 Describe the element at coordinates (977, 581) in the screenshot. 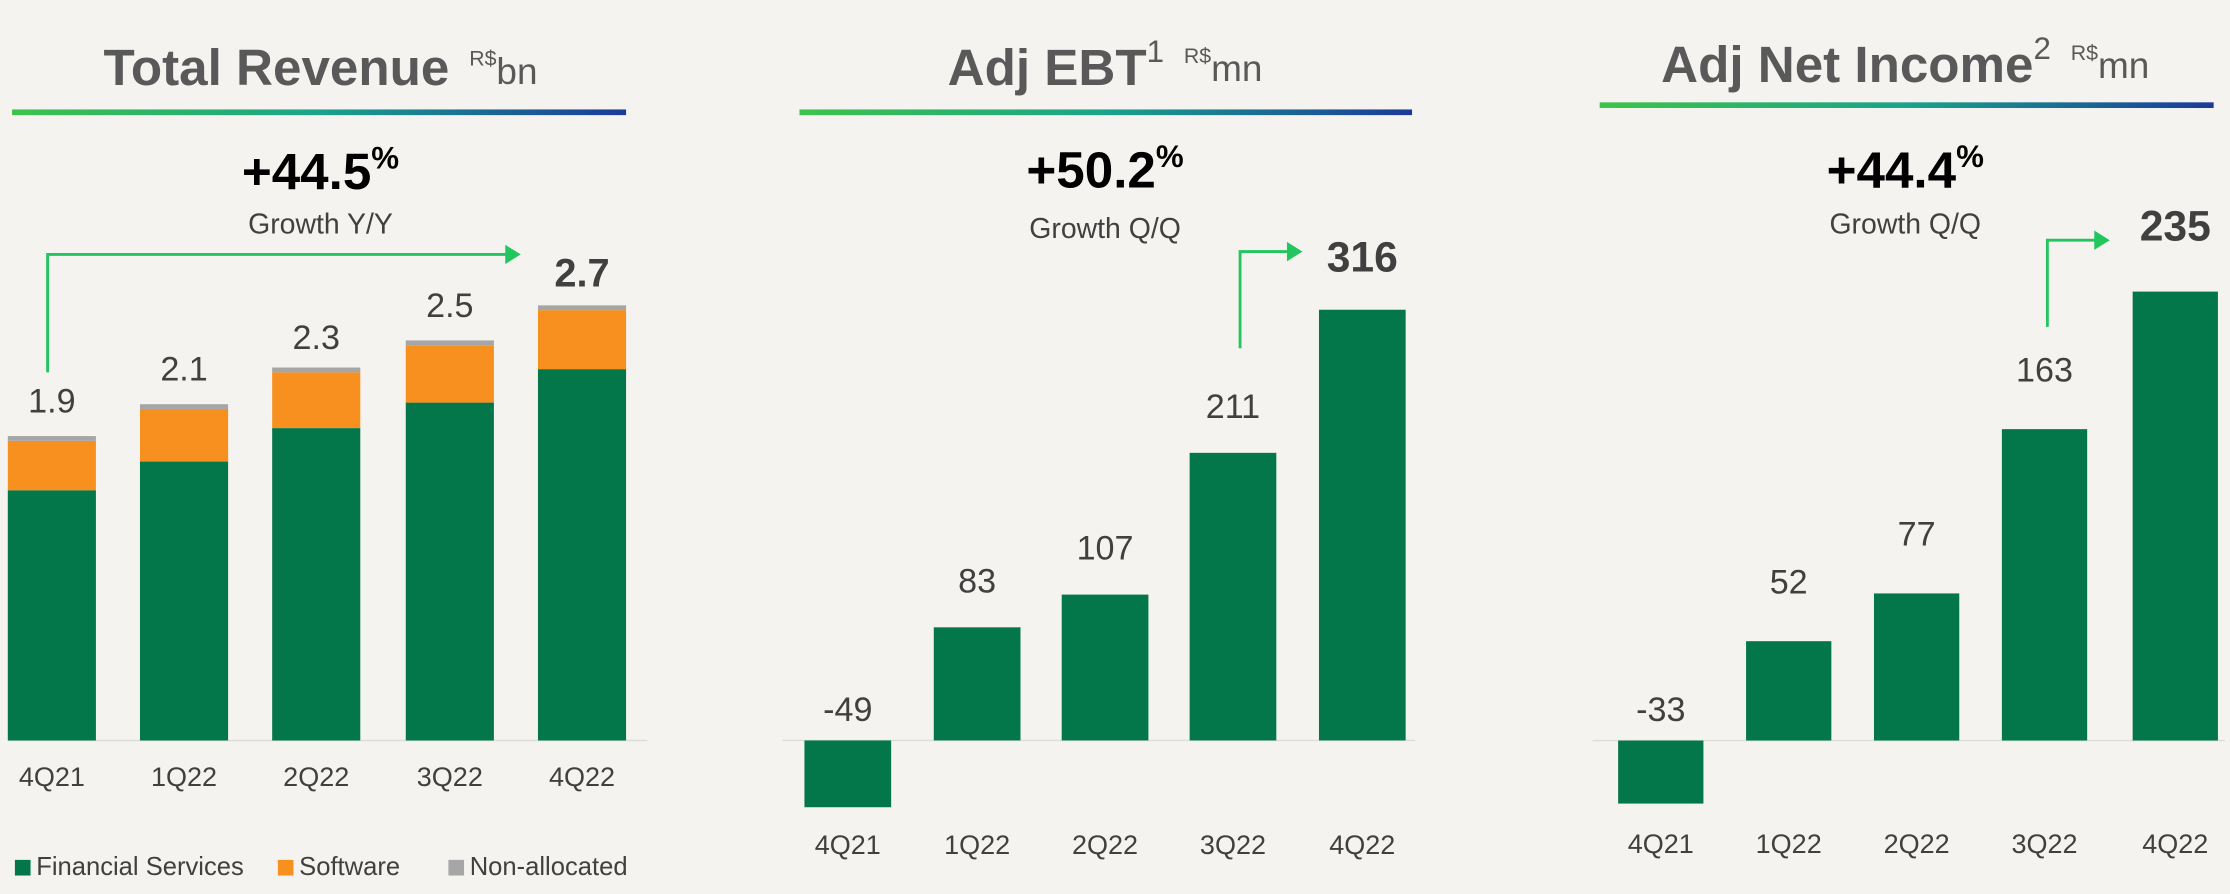

I see `value-label: 83` at that location.